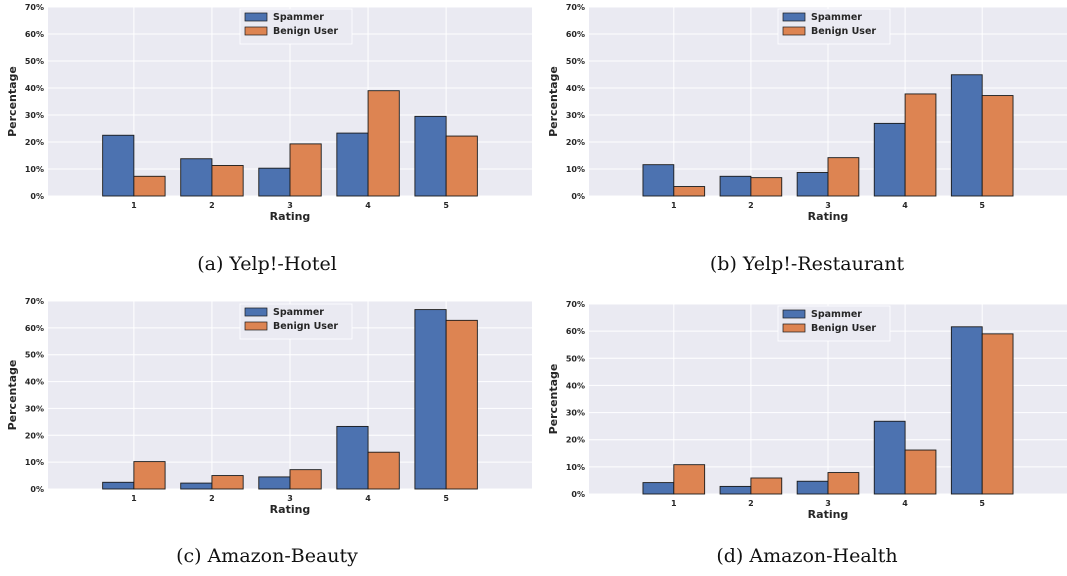 The height and width of the screenshot is (576, 1067). Describe the element at coordinates (806, 556) in the screenshot. I see `subfigure-caption: (d) Amazon-Health` at that location.